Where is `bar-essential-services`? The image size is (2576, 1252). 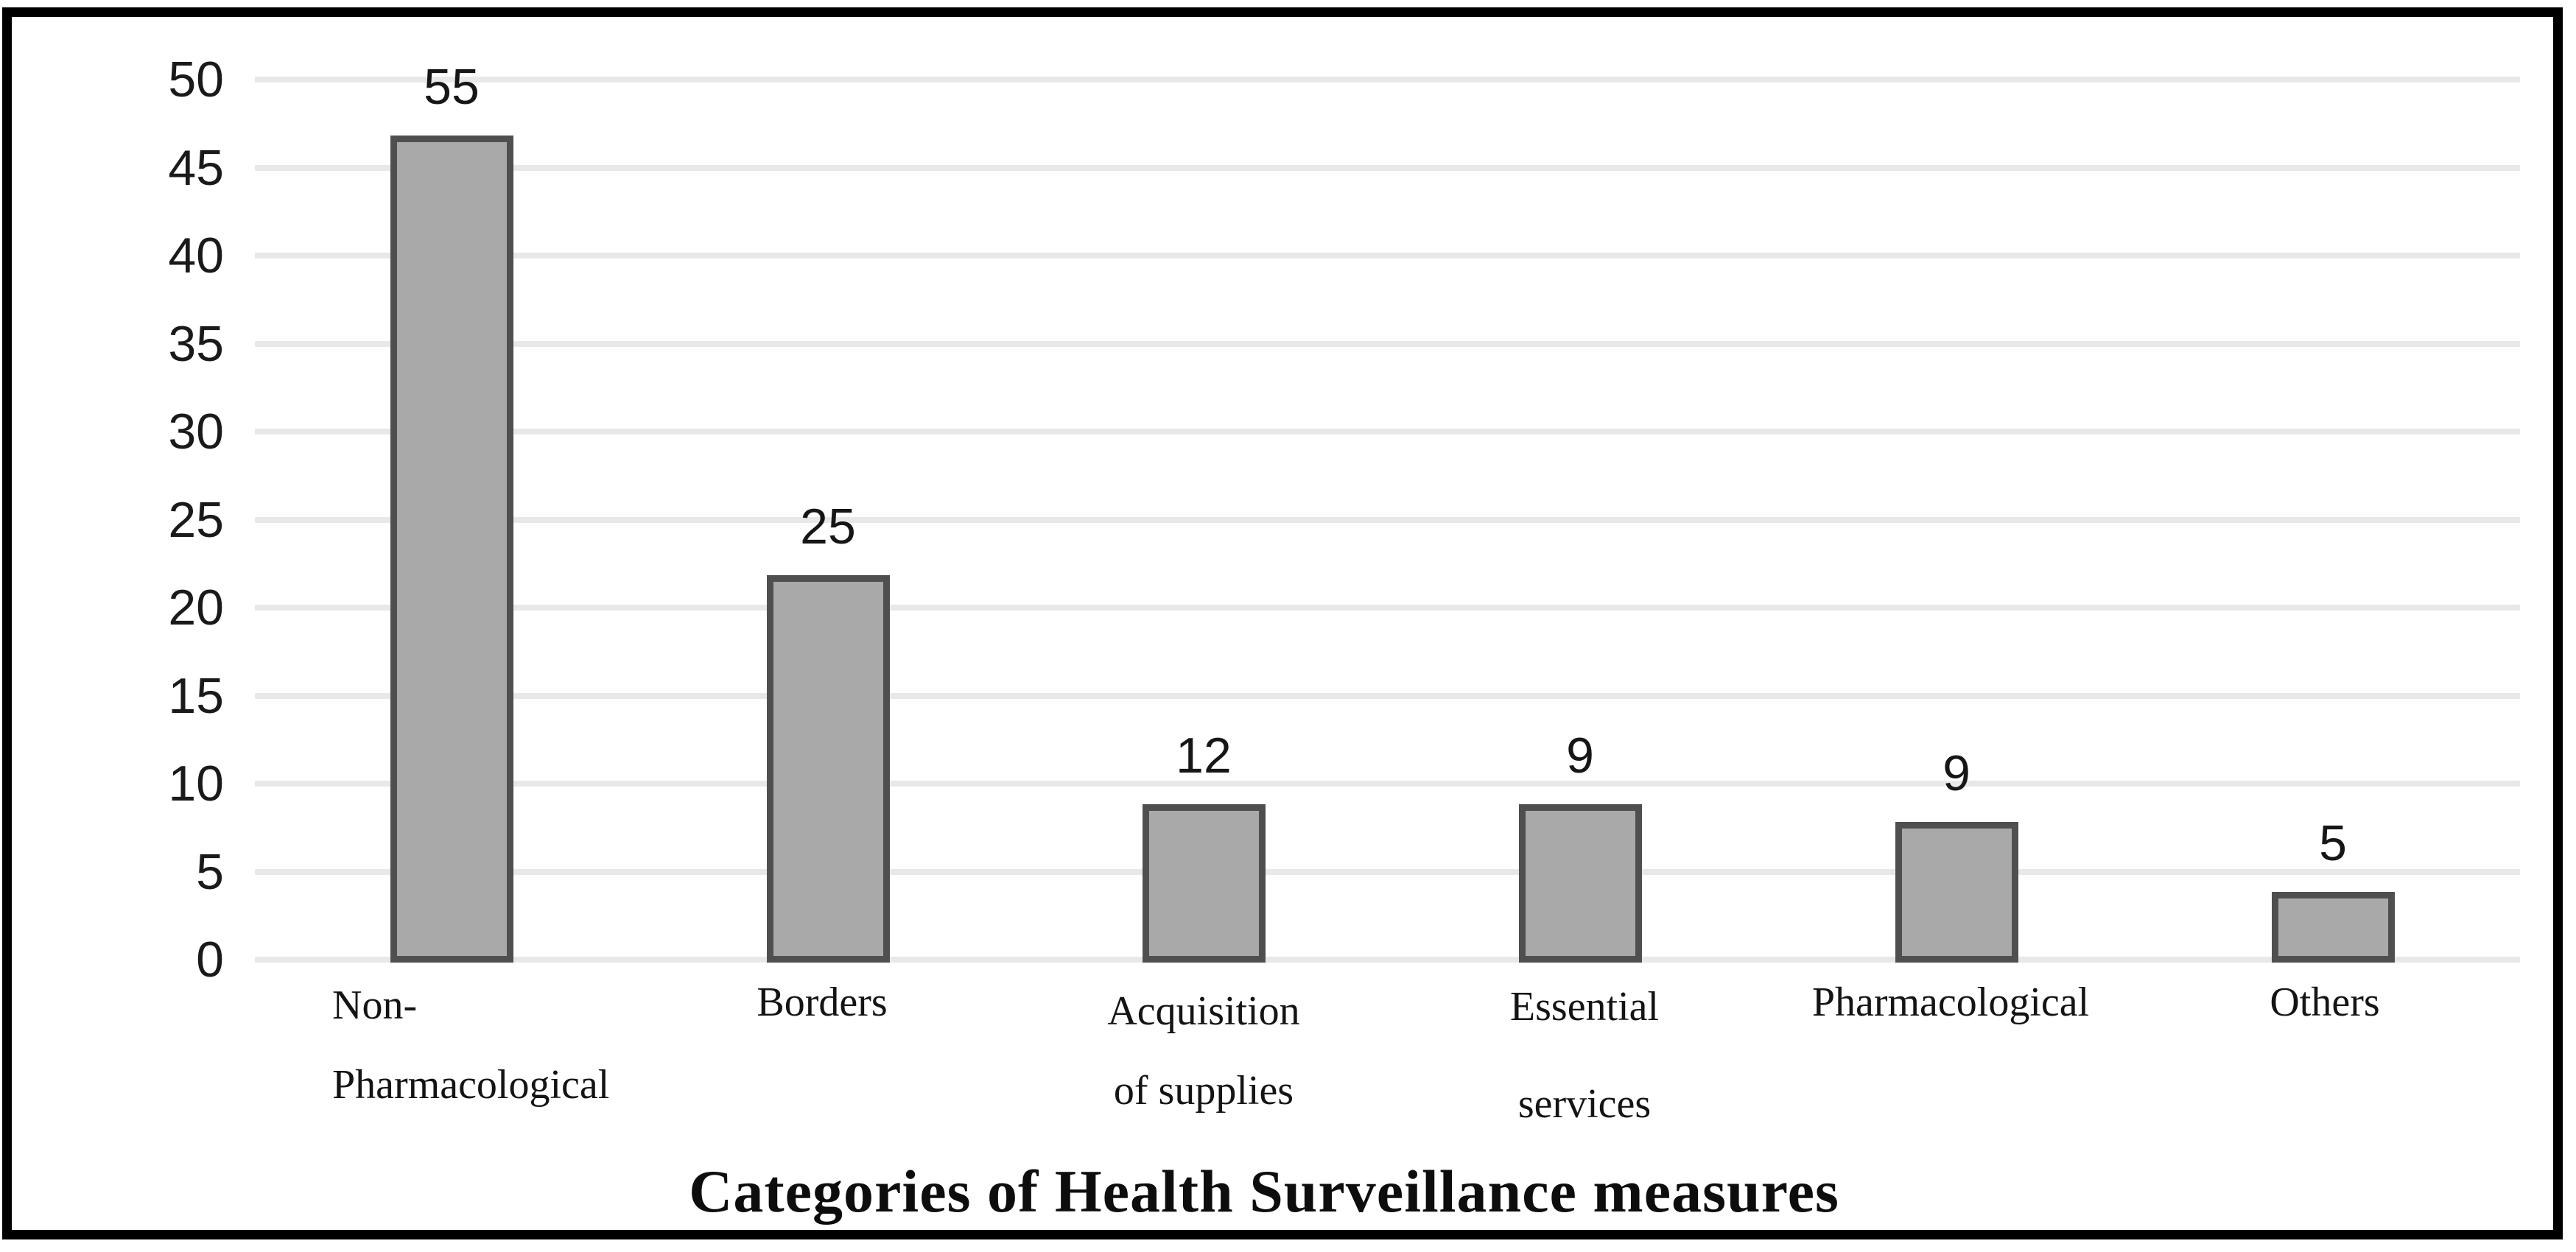 bar-essential-services is located at coordinates (1580, 883).